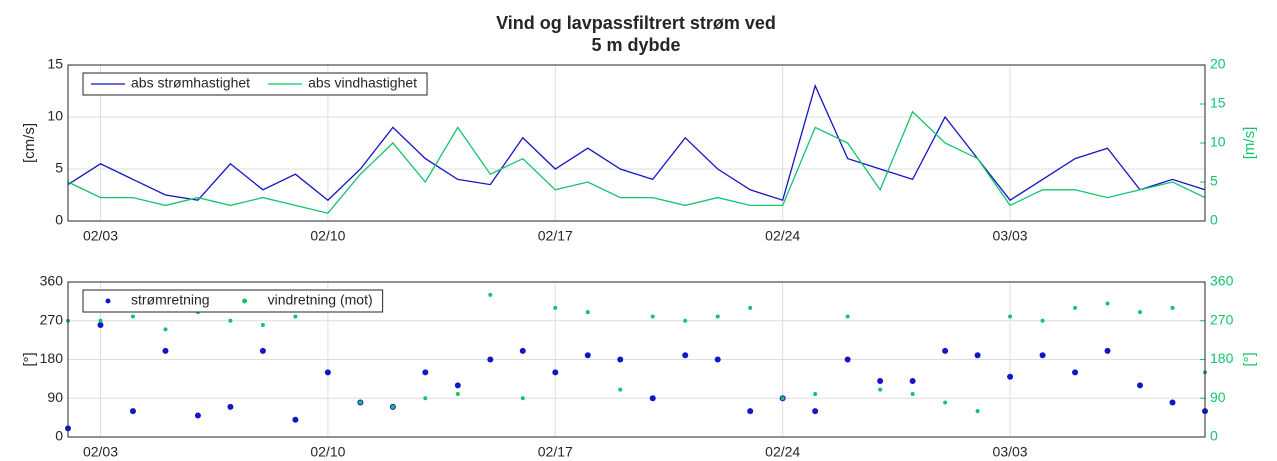  I want to click on y2-axis-label: [m/s], so click(1249, 143).